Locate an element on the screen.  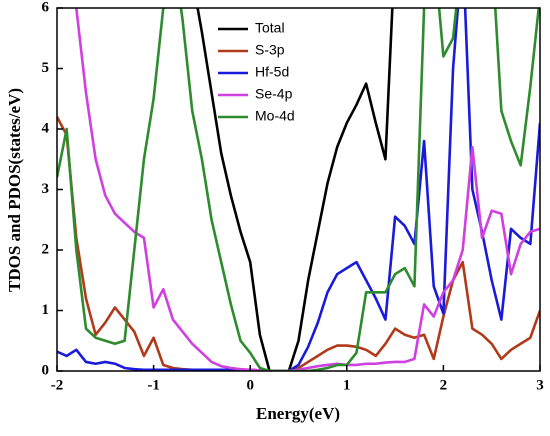
y-tick-label: 1 is located at coordinates (46, 310).